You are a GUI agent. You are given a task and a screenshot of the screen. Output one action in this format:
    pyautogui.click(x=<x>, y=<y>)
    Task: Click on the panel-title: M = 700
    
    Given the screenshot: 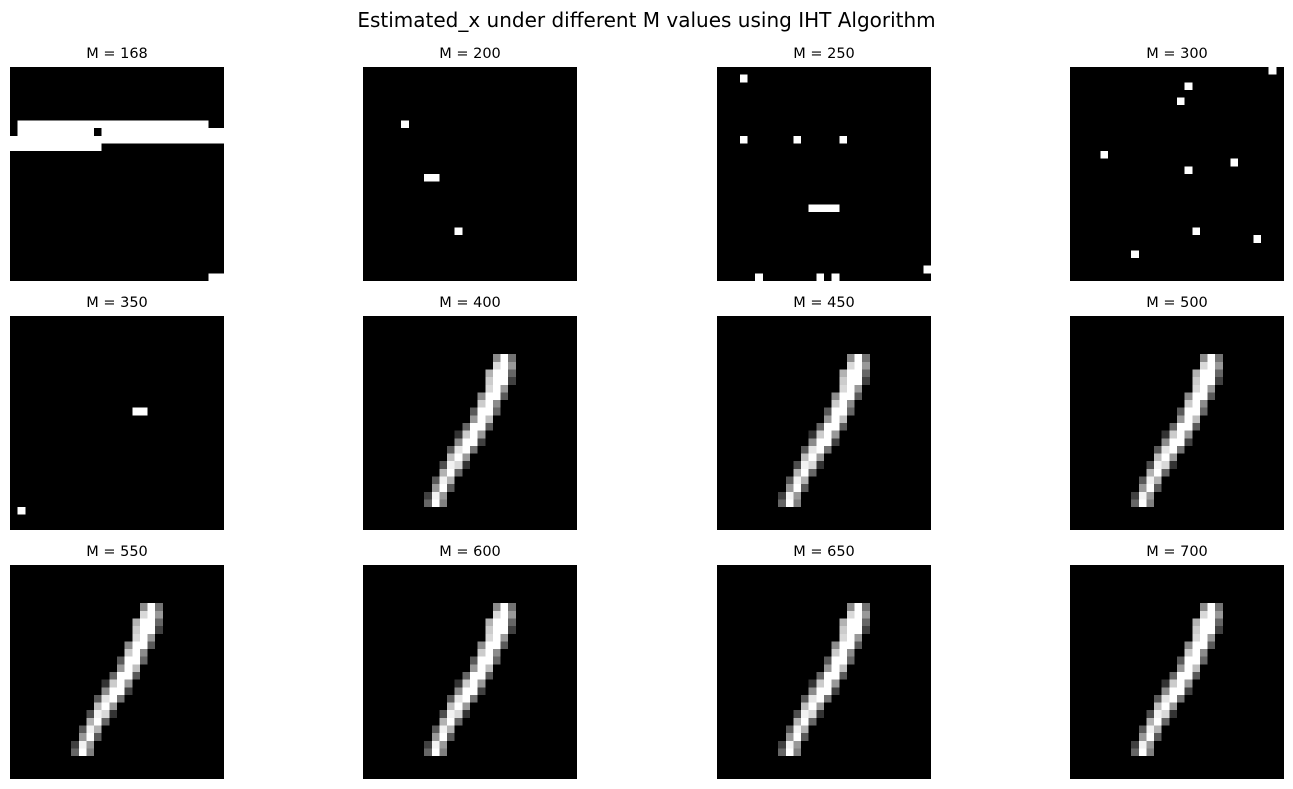 What is the action you would take?
    pyautogui.click(x=1177, y=552)
    